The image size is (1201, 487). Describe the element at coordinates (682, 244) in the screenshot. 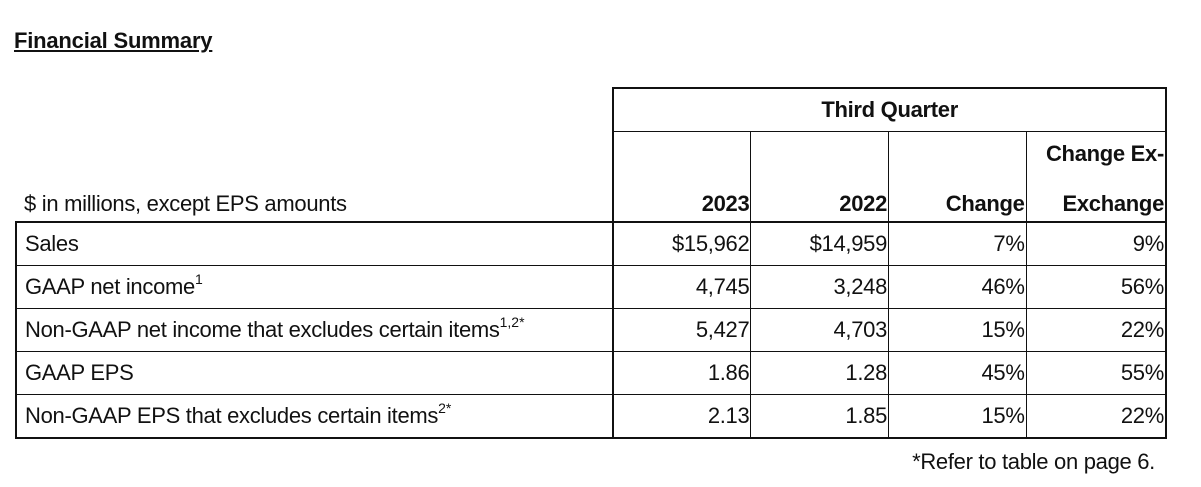

I see `cell-2023: $15,962` at that location.